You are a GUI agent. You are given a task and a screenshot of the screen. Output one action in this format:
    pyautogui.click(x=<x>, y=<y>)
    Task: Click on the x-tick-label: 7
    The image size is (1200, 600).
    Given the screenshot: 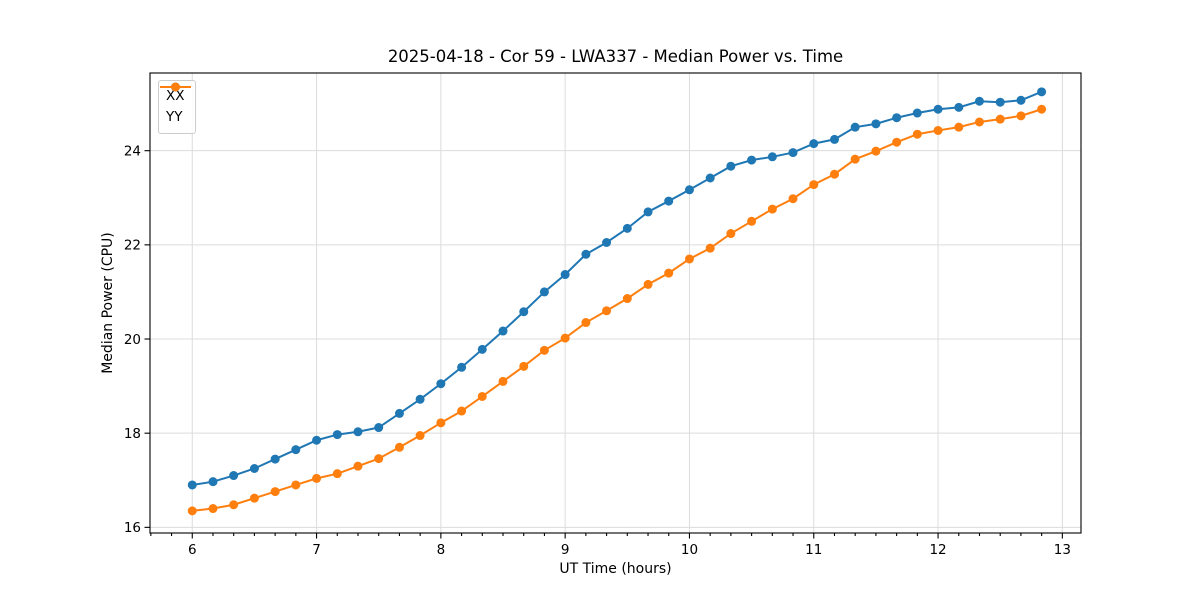 What is the action you would take?
    pyautogui.click(x=316, y=550)
    